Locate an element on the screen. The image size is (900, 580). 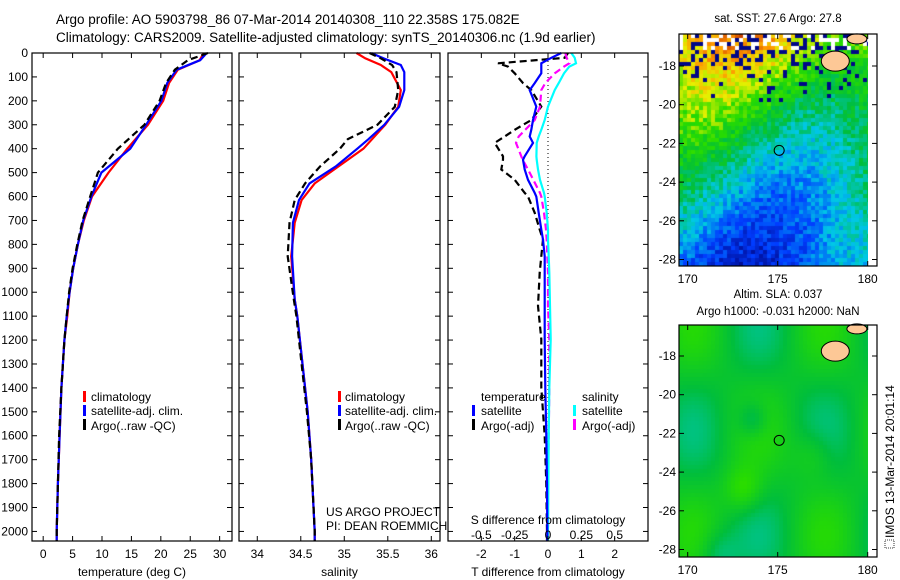
s-tick-label: 0.25 is located at coordinates (582, 535).